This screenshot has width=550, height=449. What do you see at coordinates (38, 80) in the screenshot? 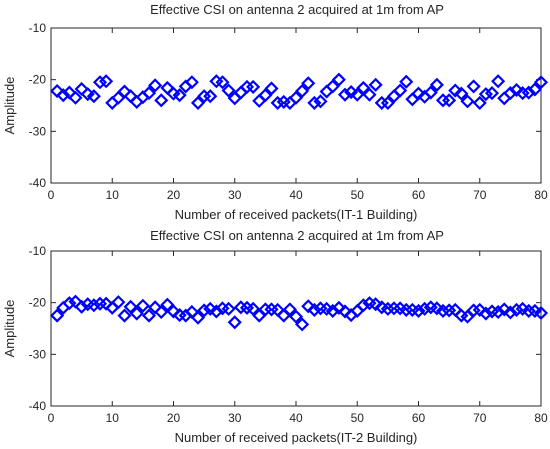
I see `y-tick-label: -20` at bounding box center [38, 80].